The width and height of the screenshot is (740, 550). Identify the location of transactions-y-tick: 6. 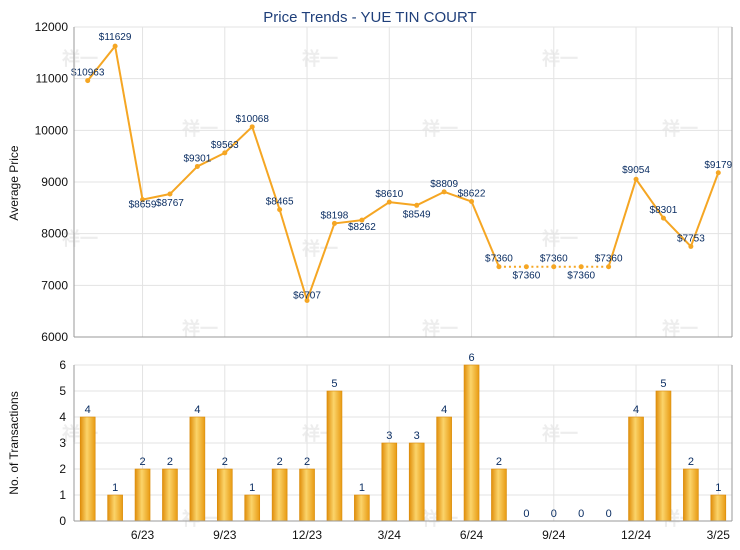
(62, 365).